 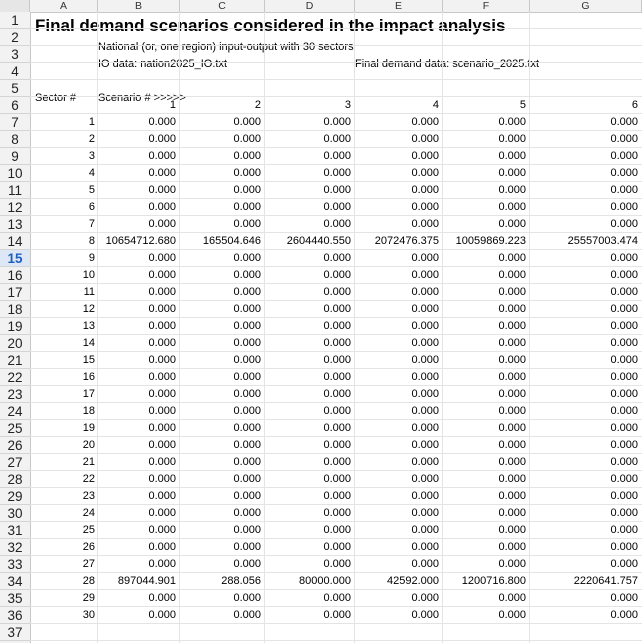 I want to click on scenario-number-cell: 2, so click(x=257, y=105).